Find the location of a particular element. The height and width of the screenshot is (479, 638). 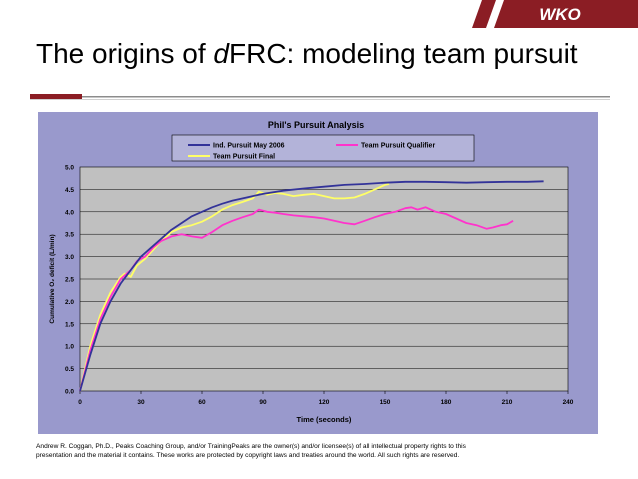

x-tick-label: 210 is located at coordinates (507, 402).